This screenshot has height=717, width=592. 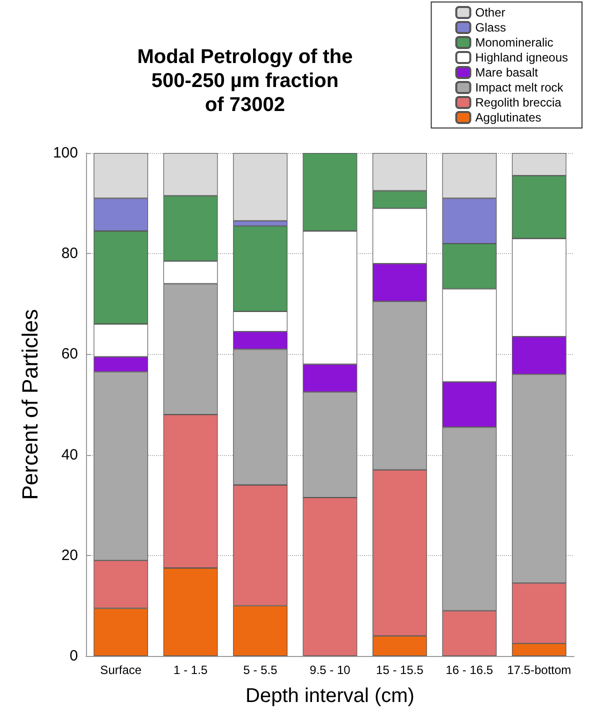 I want to click on y-tick-label: 100, so click(x=65, y=153).